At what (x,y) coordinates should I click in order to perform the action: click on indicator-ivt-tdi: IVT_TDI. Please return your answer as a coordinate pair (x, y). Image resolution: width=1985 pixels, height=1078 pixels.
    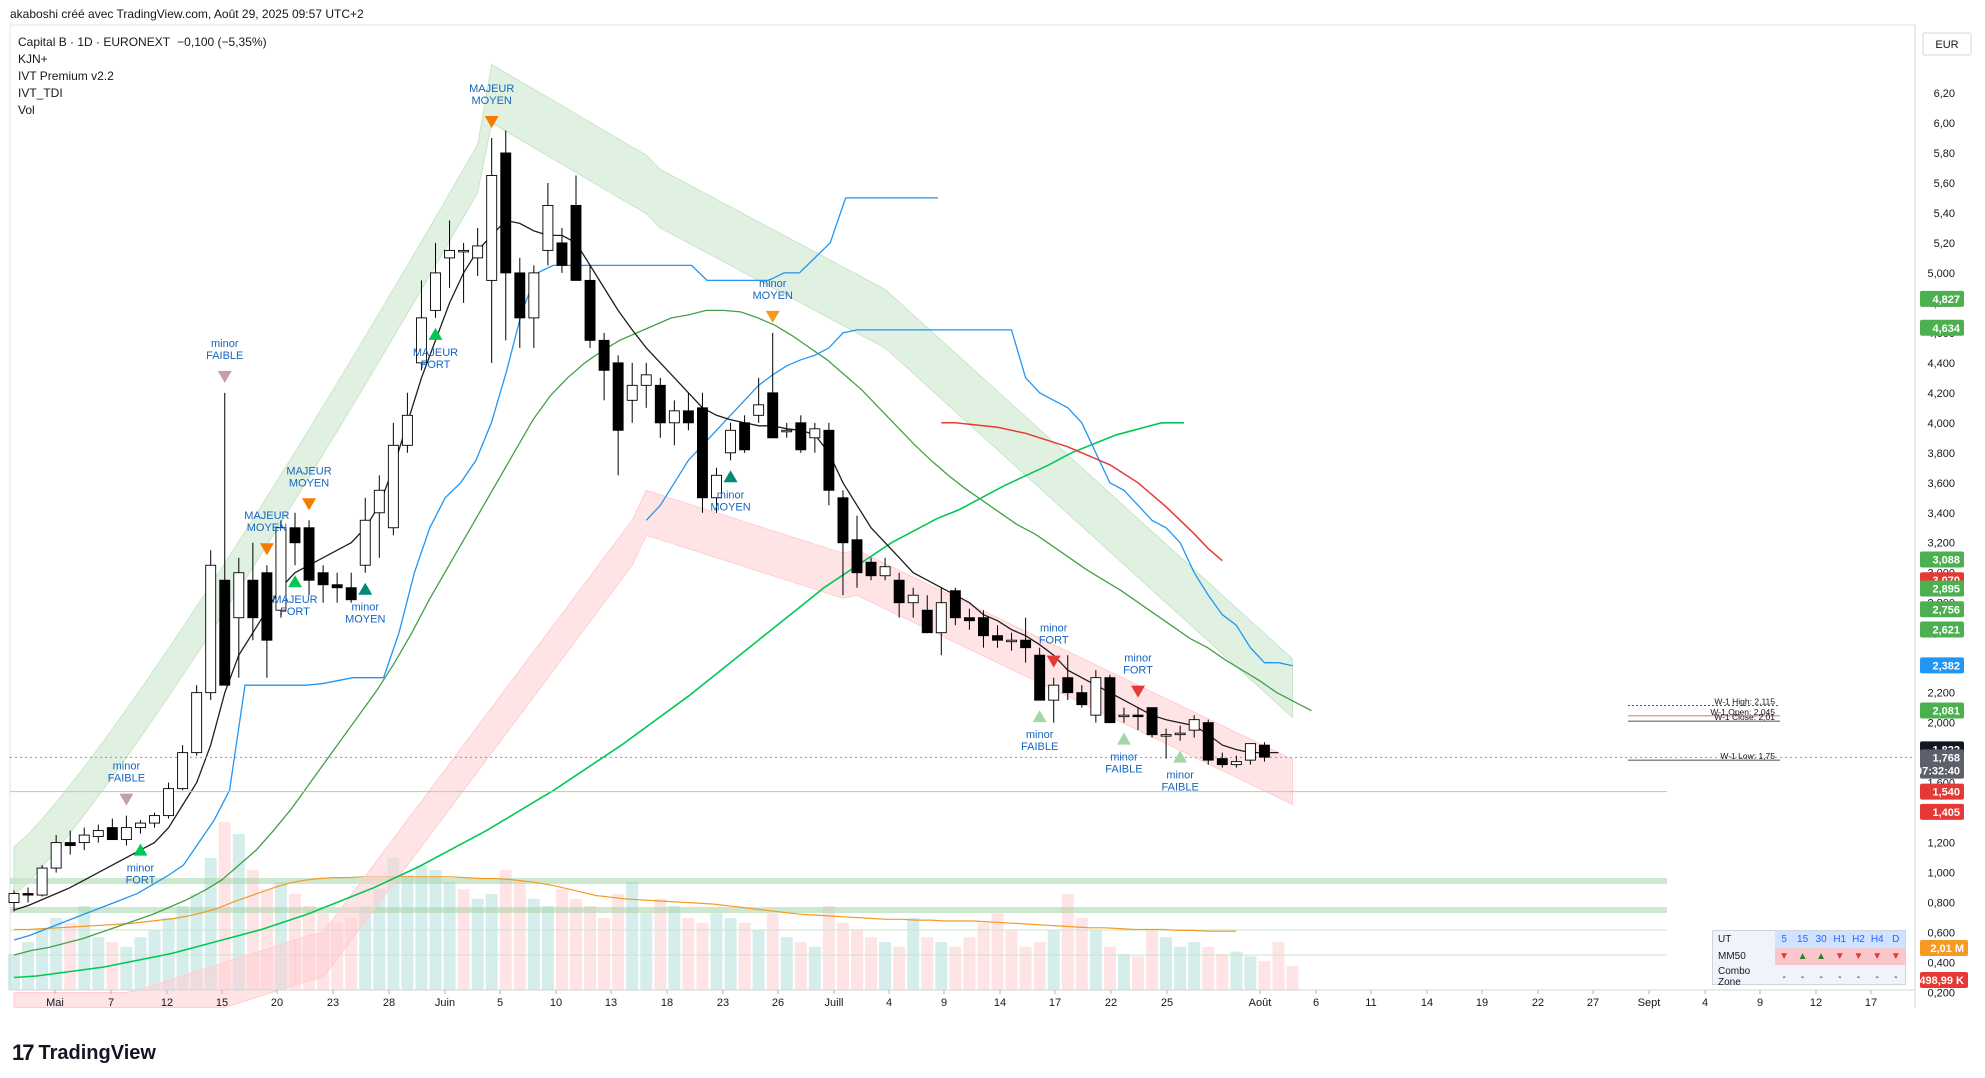
    Looking at the image, I should click on (40, 93).